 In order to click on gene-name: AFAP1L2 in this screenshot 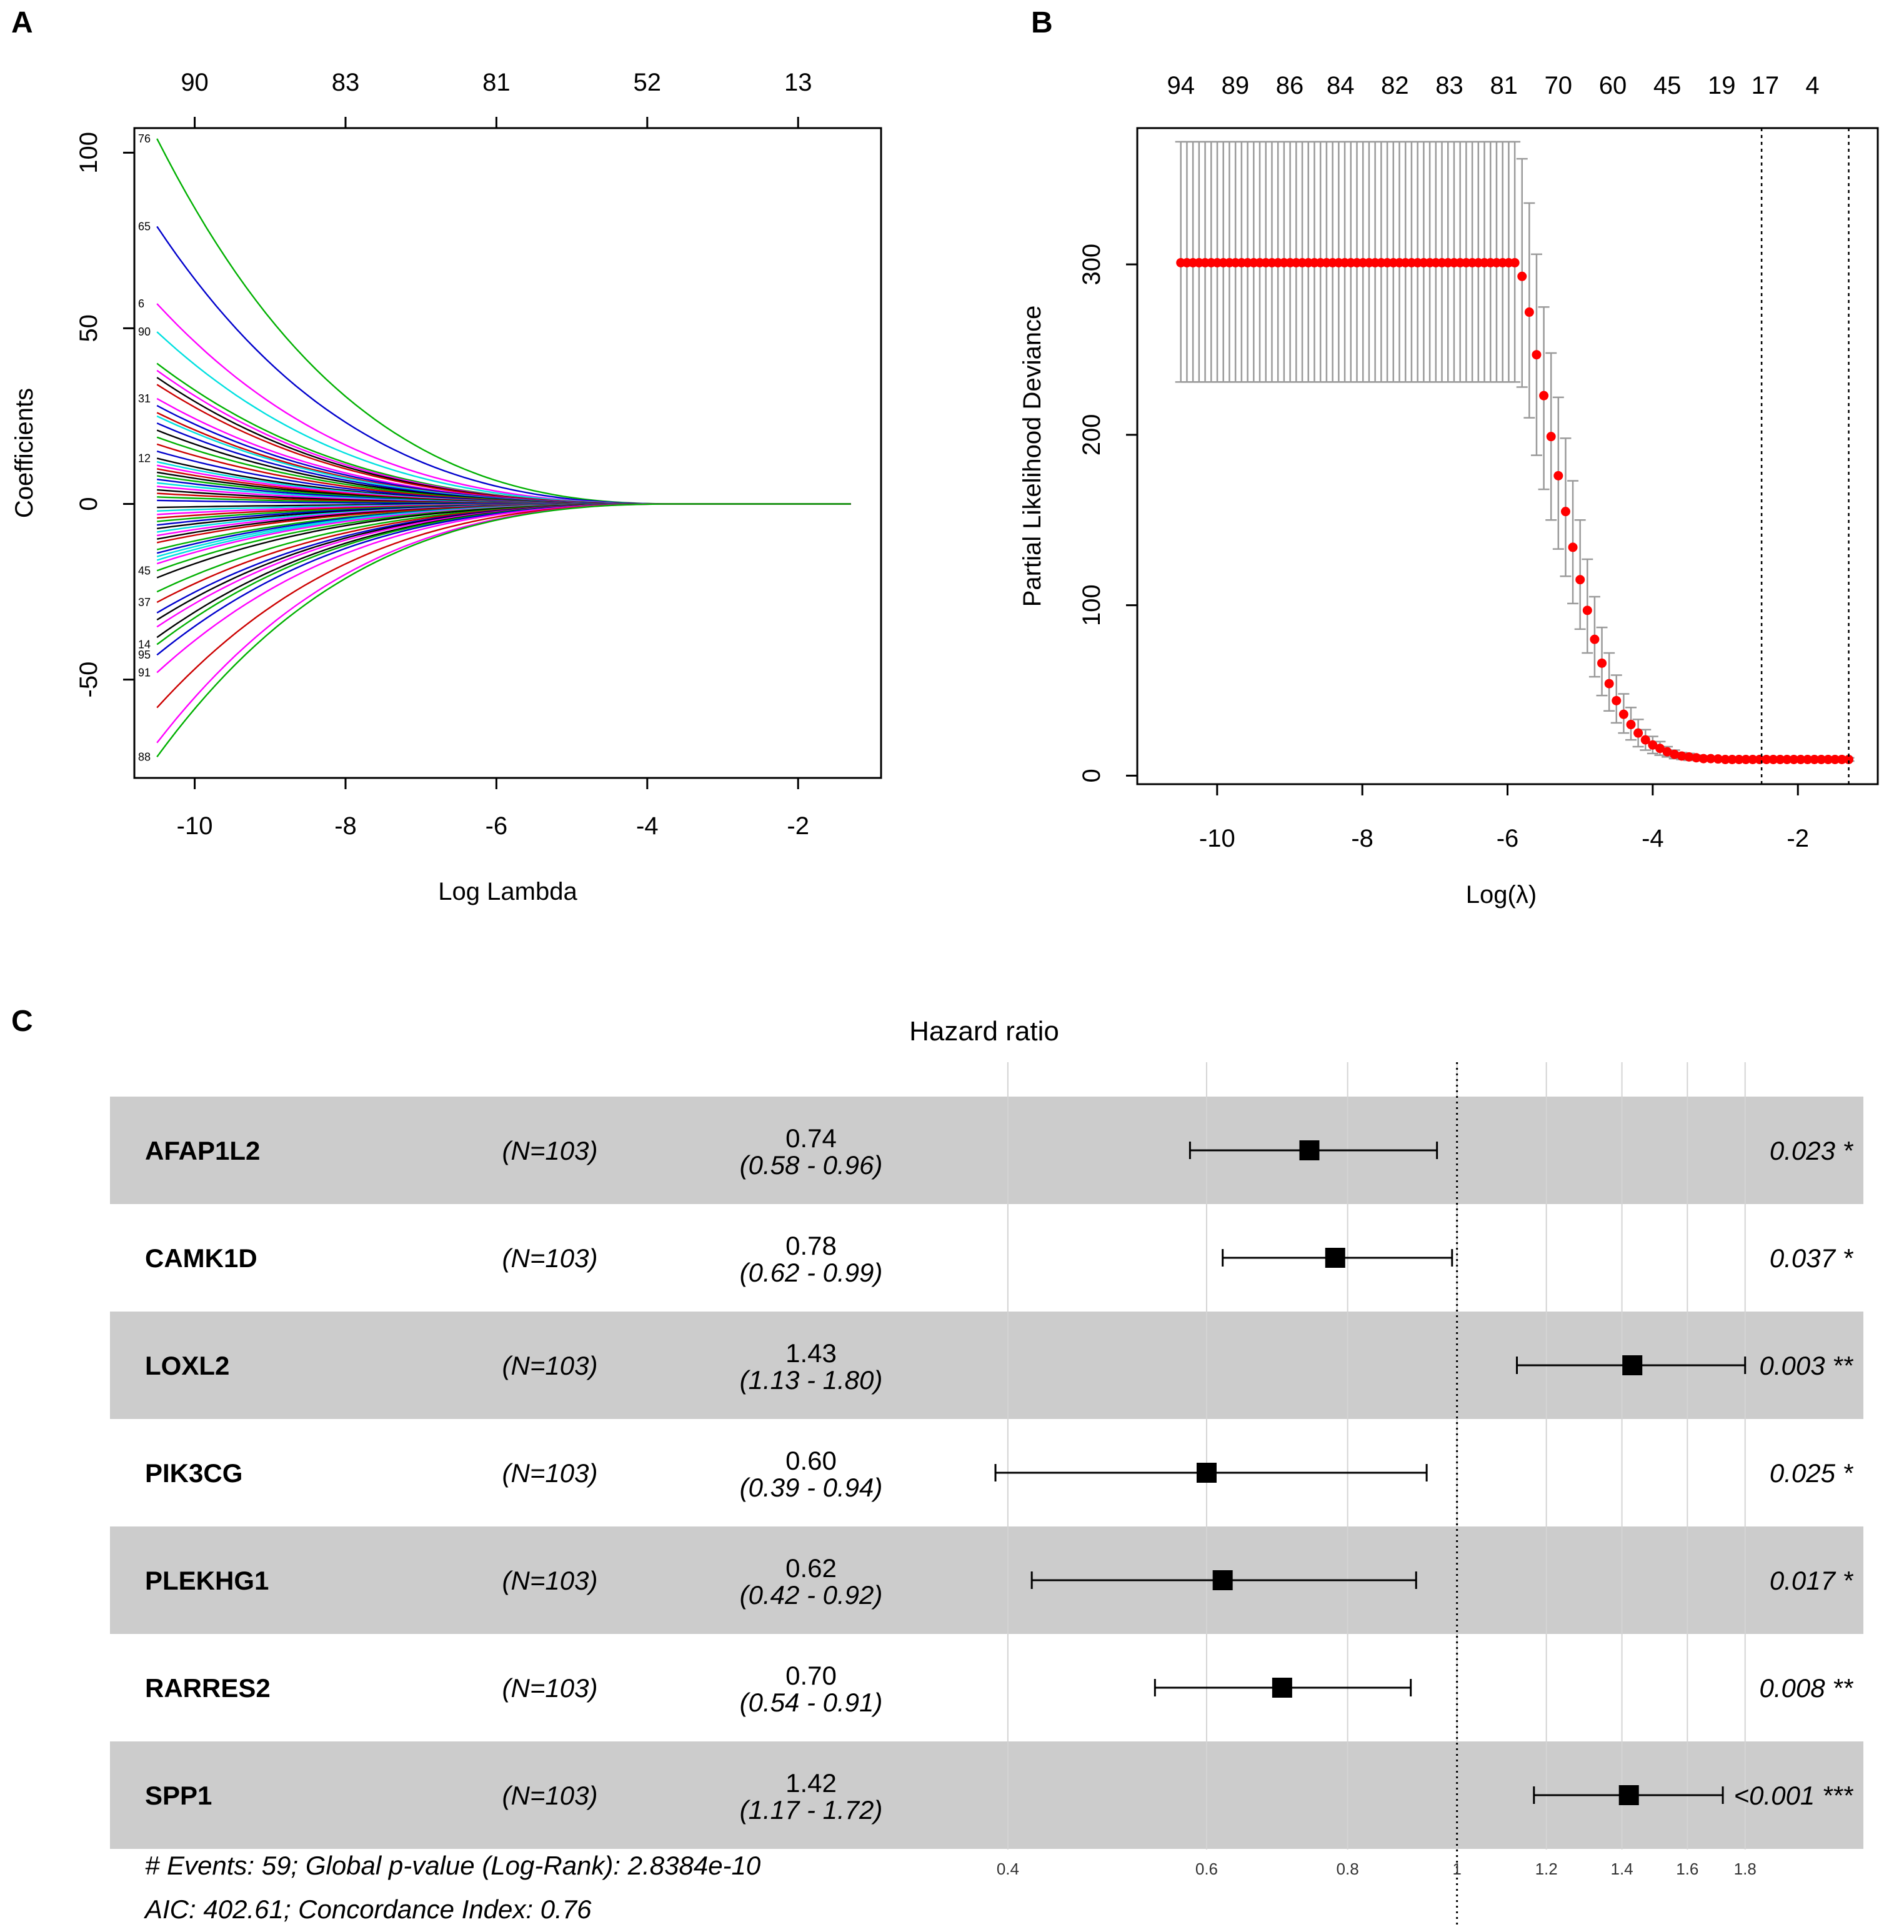, I will do `click(202, 1150)`.